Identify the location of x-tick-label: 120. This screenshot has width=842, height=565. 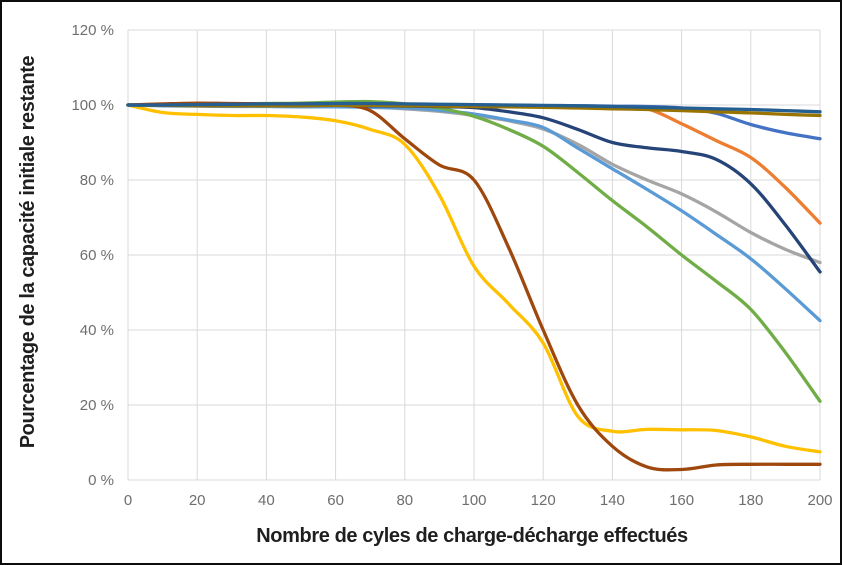
(543, 500).